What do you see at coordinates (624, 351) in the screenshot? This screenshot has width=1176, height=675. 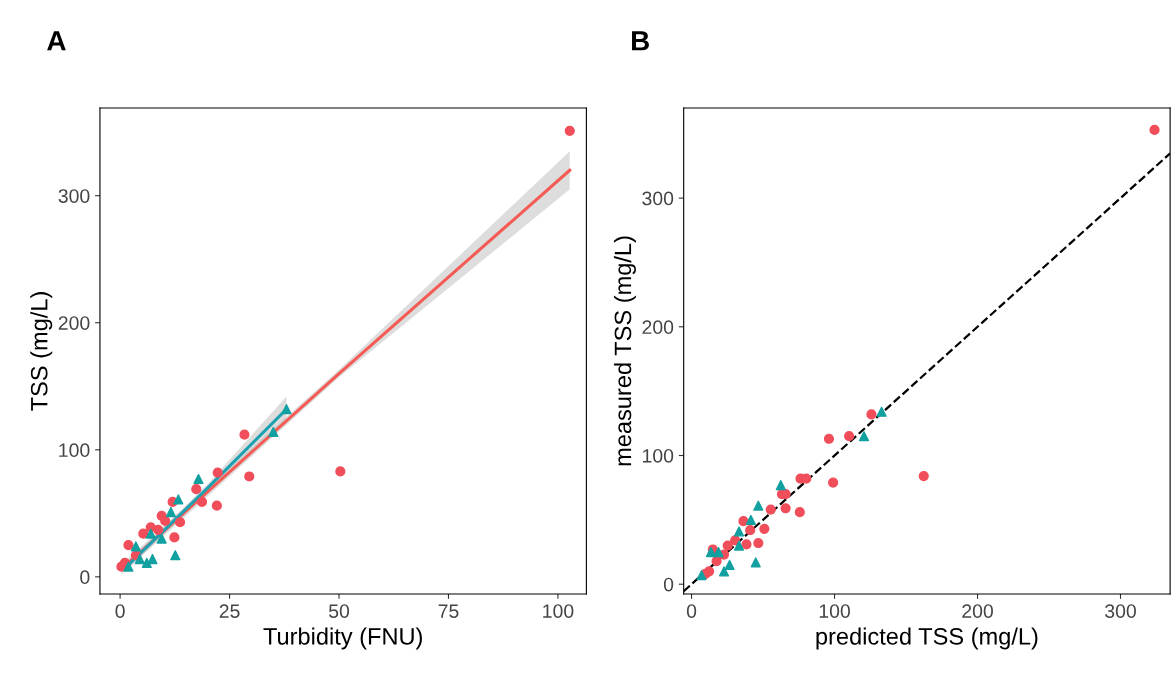 I see `y-axis-title: measured TSS (mg/L)` at bounding box center [624, 351].